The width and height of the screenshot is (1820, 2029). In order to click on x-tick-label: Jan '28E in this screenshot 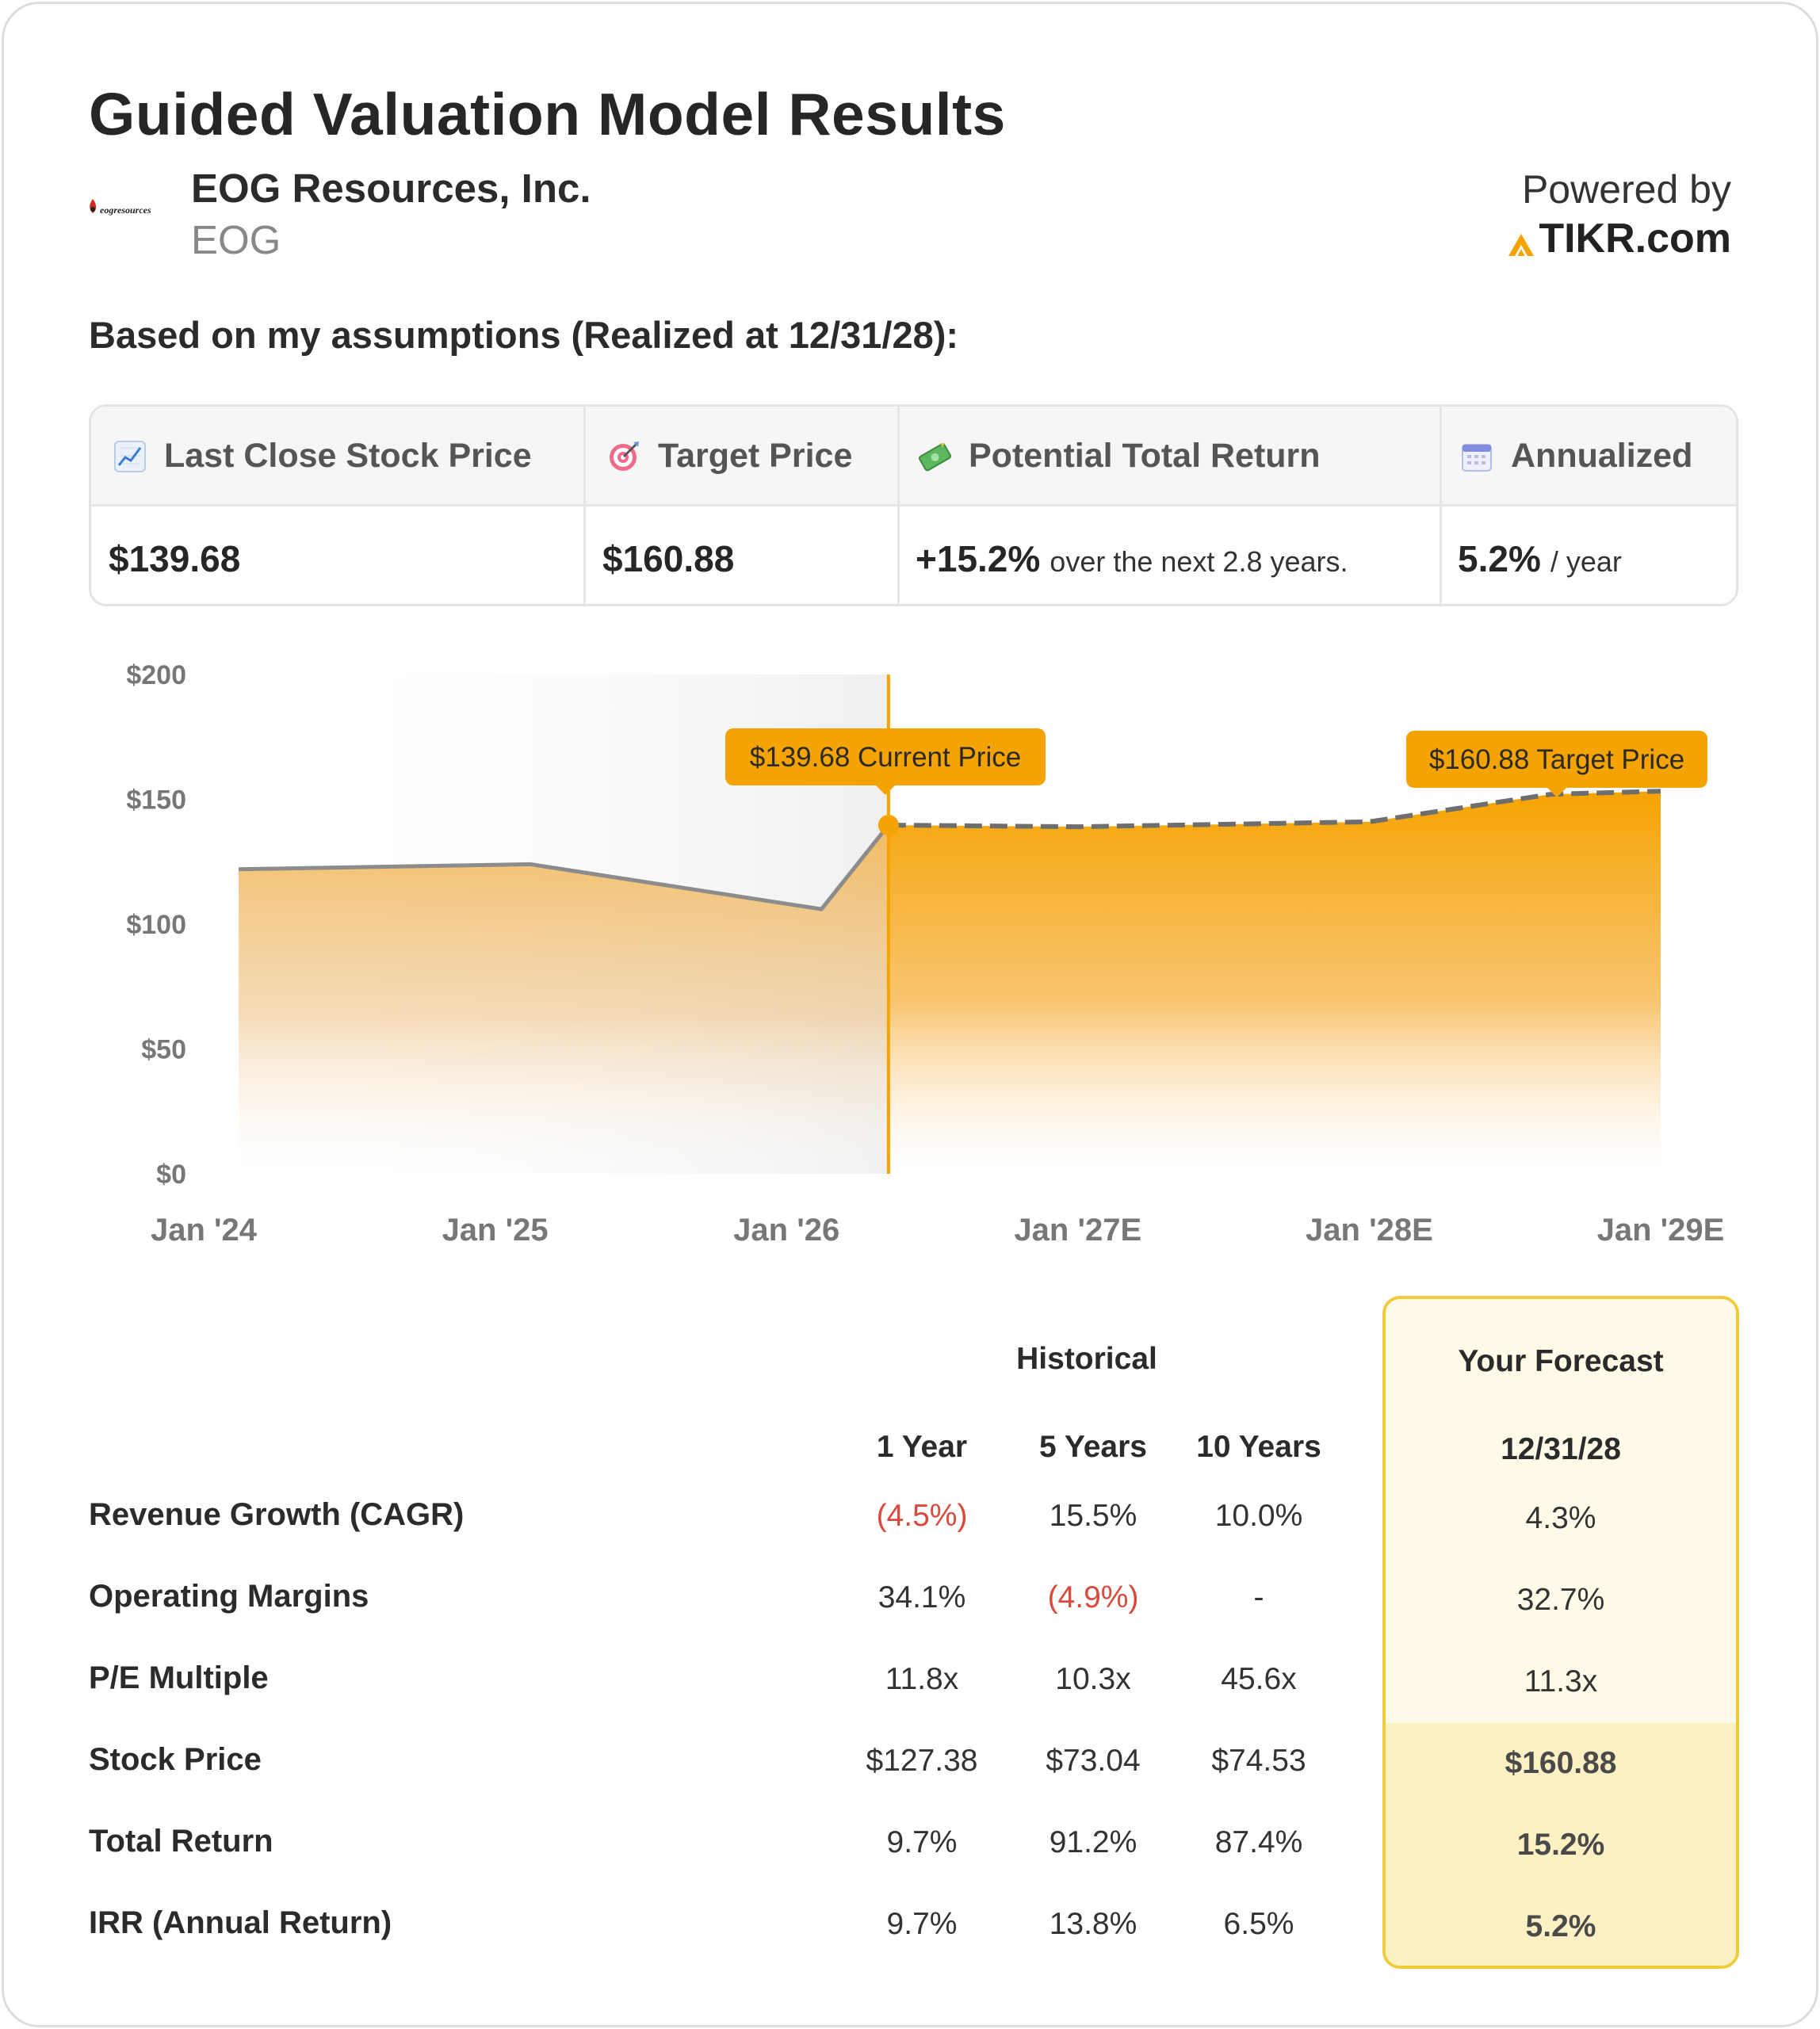, I will do `click(1369, 1230)`.